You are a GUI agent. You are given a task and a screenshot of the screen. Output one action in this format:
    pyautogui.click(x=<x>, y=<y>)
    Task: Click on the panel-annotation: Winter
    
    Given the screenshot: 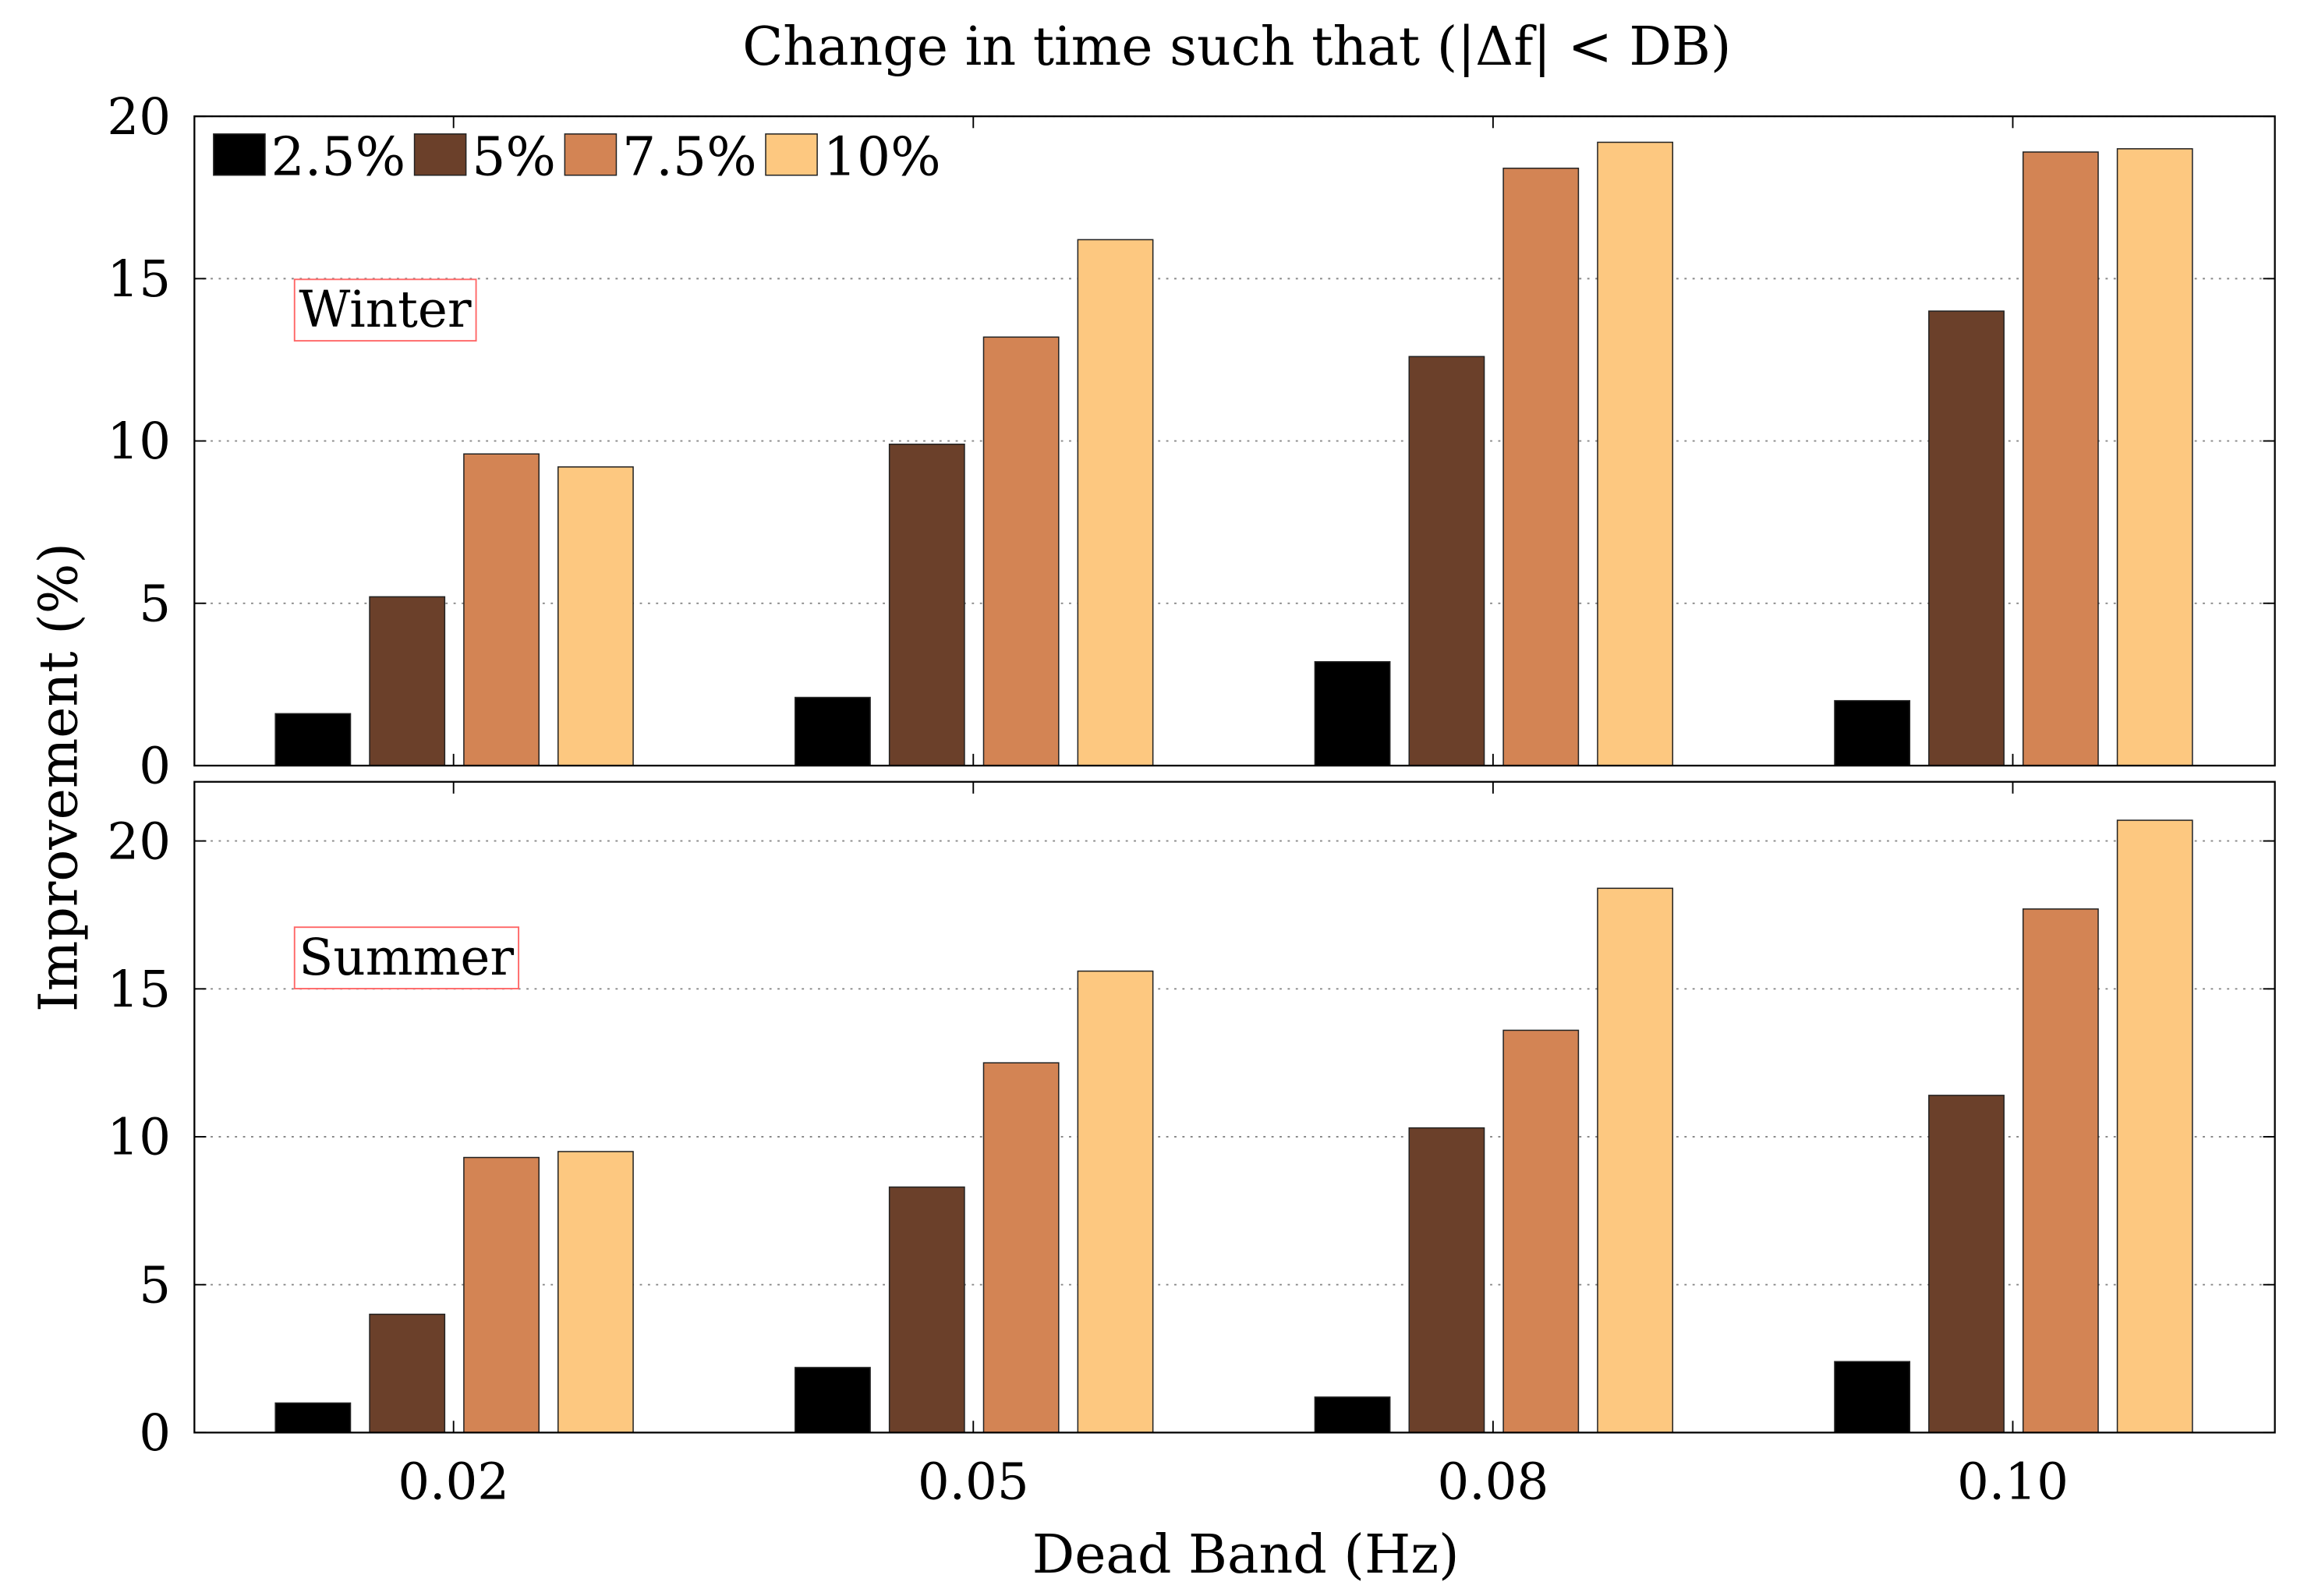 What is the action you would take?
    pyautogui.click(x=385, y=310)
    